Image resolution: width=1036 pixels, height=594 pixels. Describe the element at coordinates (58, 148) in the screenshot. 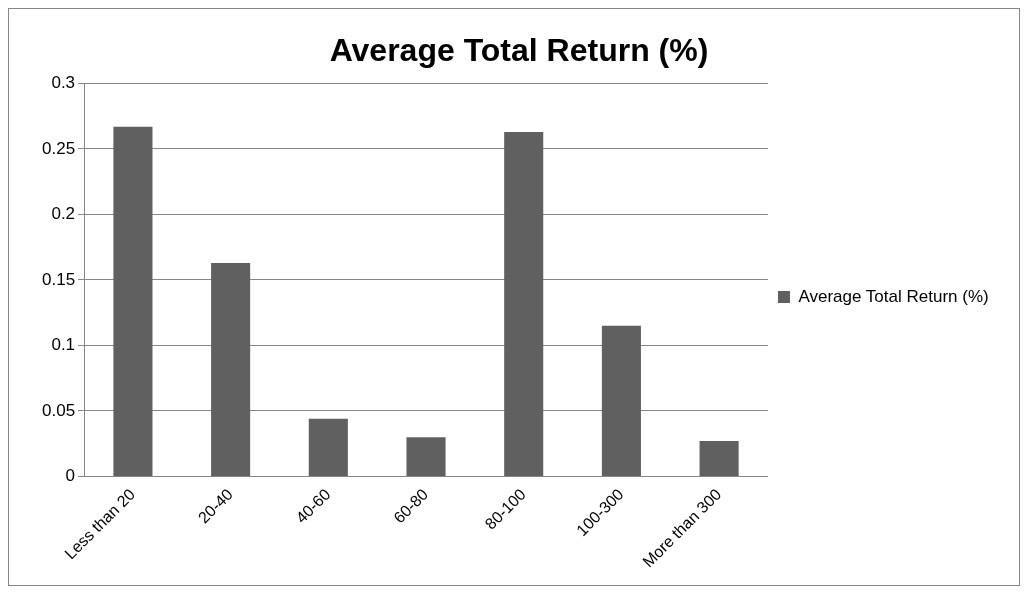

I see `y-tick-label: 0.25` at that location.